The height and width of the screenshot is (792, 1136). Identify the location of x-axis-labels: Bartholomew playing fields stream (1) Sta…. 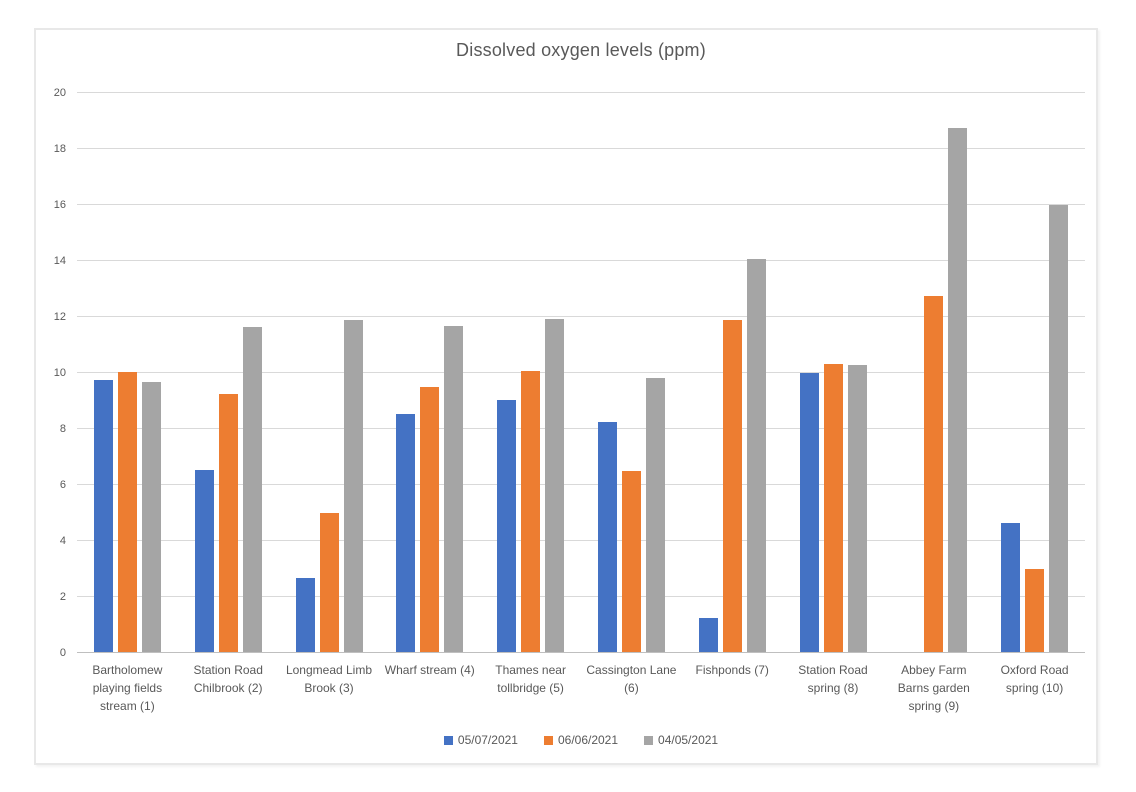
(581, 691).